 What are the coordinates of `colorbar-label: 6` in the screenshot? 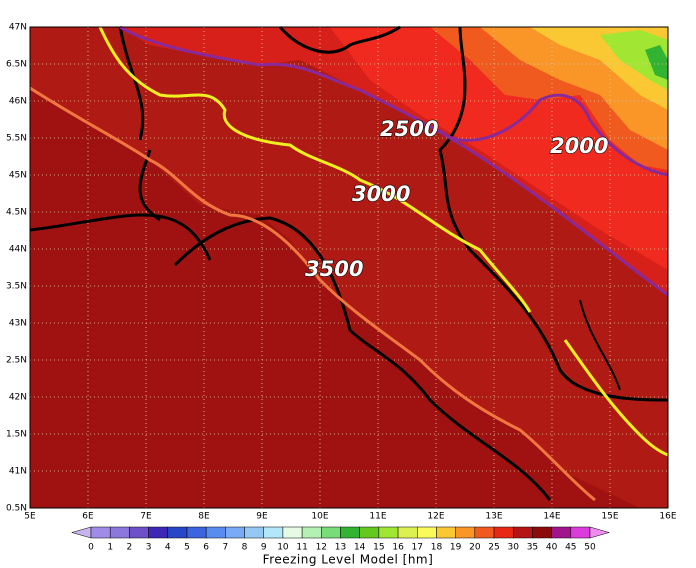 It's located at (206, 548).